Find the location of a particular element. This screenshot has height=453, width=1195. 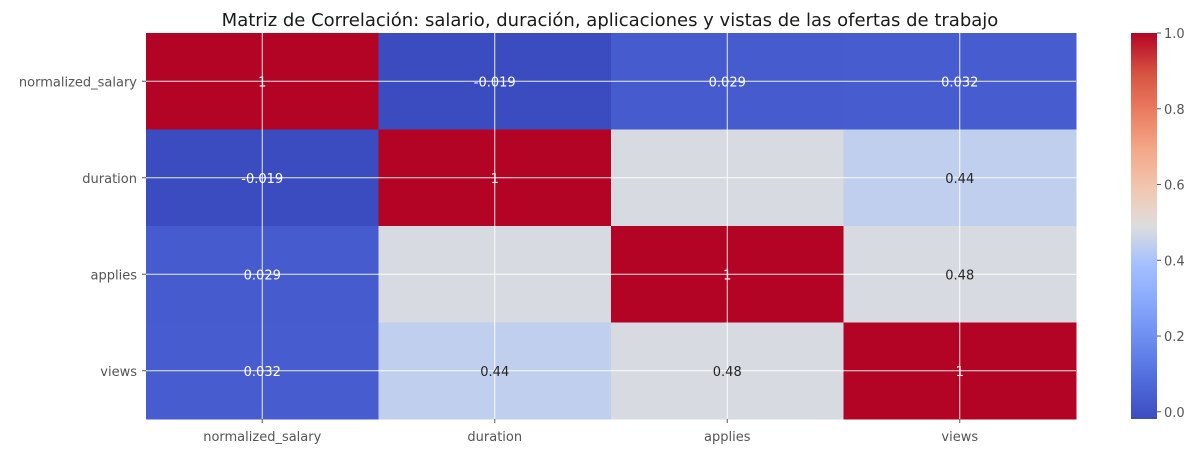

cell-label-r0-c0: 1 is located at coordinates (262, 82).